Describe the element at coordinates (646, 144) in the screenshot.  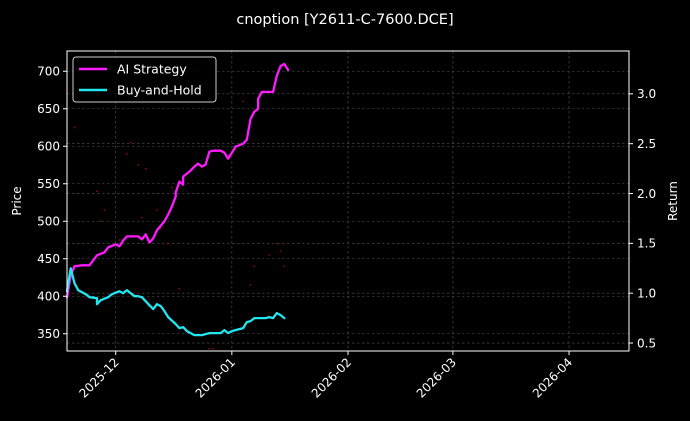
I see `y-right-tick-label: 2.5` at that location.